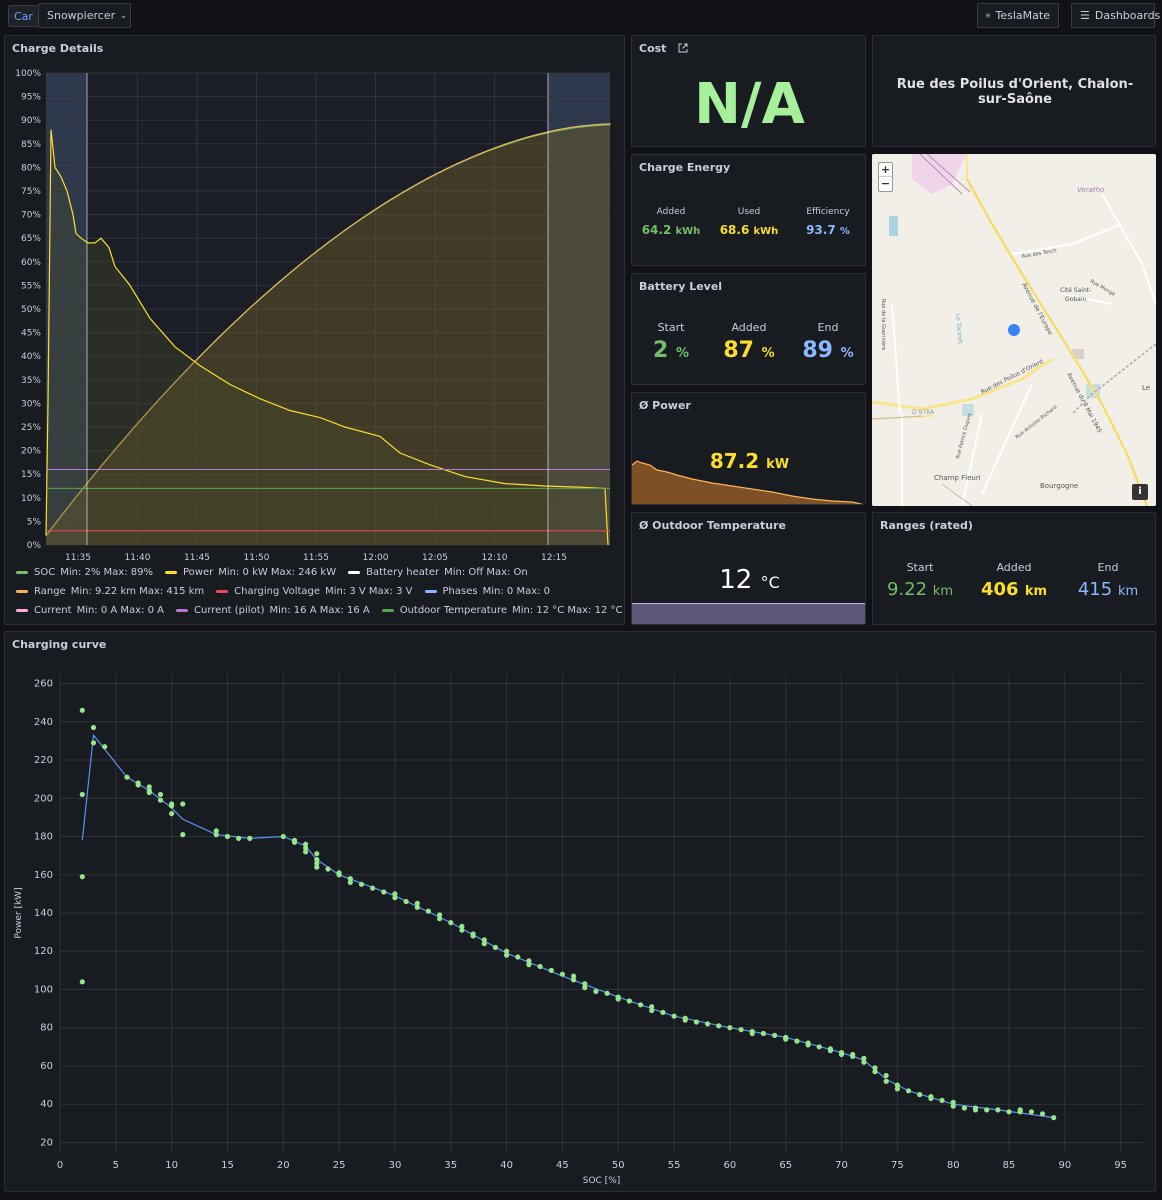 This screenshot has width=1162, height=1200. Describe the element at coordinates (250, 572) in the screenshot. I see `legend-item: Power Min: 0 kW Max: 246 kW` at that location.